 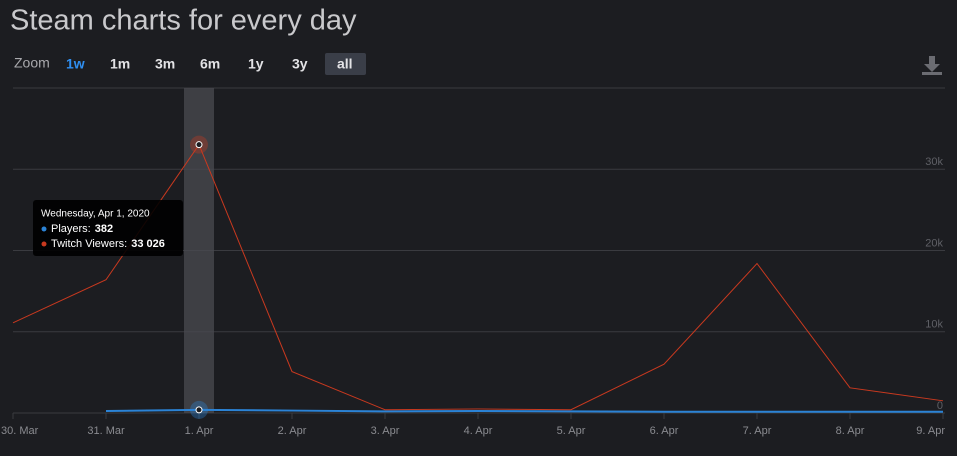 I want to click on zoom-button: all, so click(x=345, y=64).